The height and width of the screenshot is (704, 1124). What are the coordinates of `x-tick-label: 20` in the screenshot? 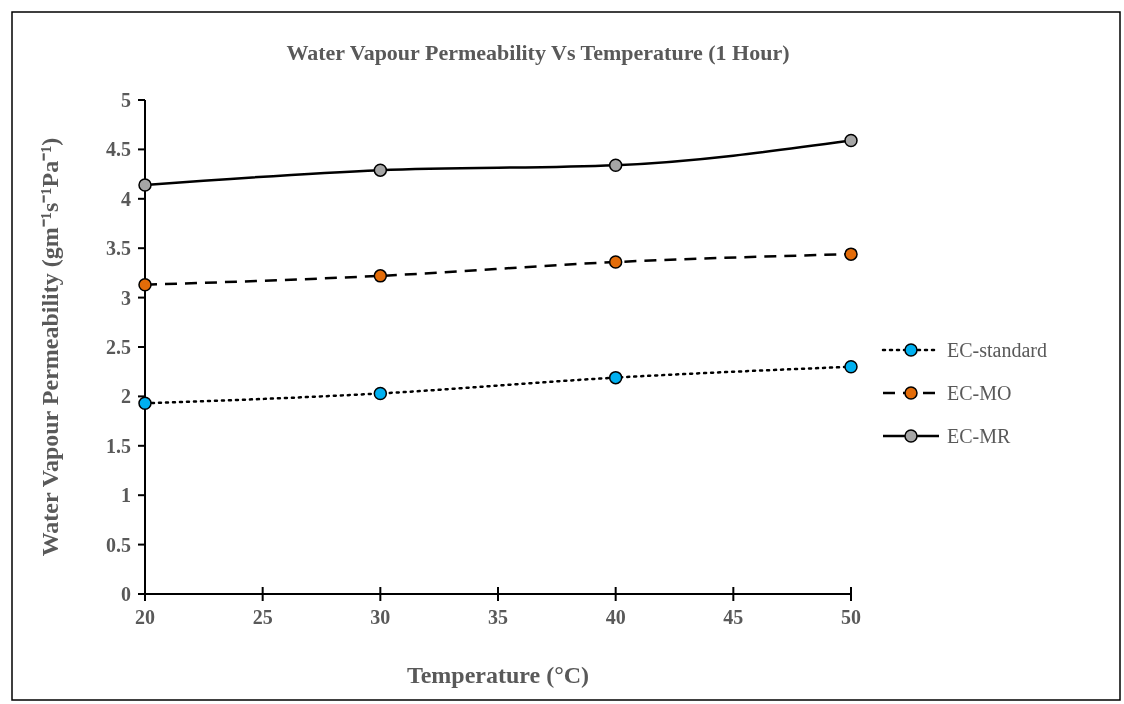 It's located at (145, 617).